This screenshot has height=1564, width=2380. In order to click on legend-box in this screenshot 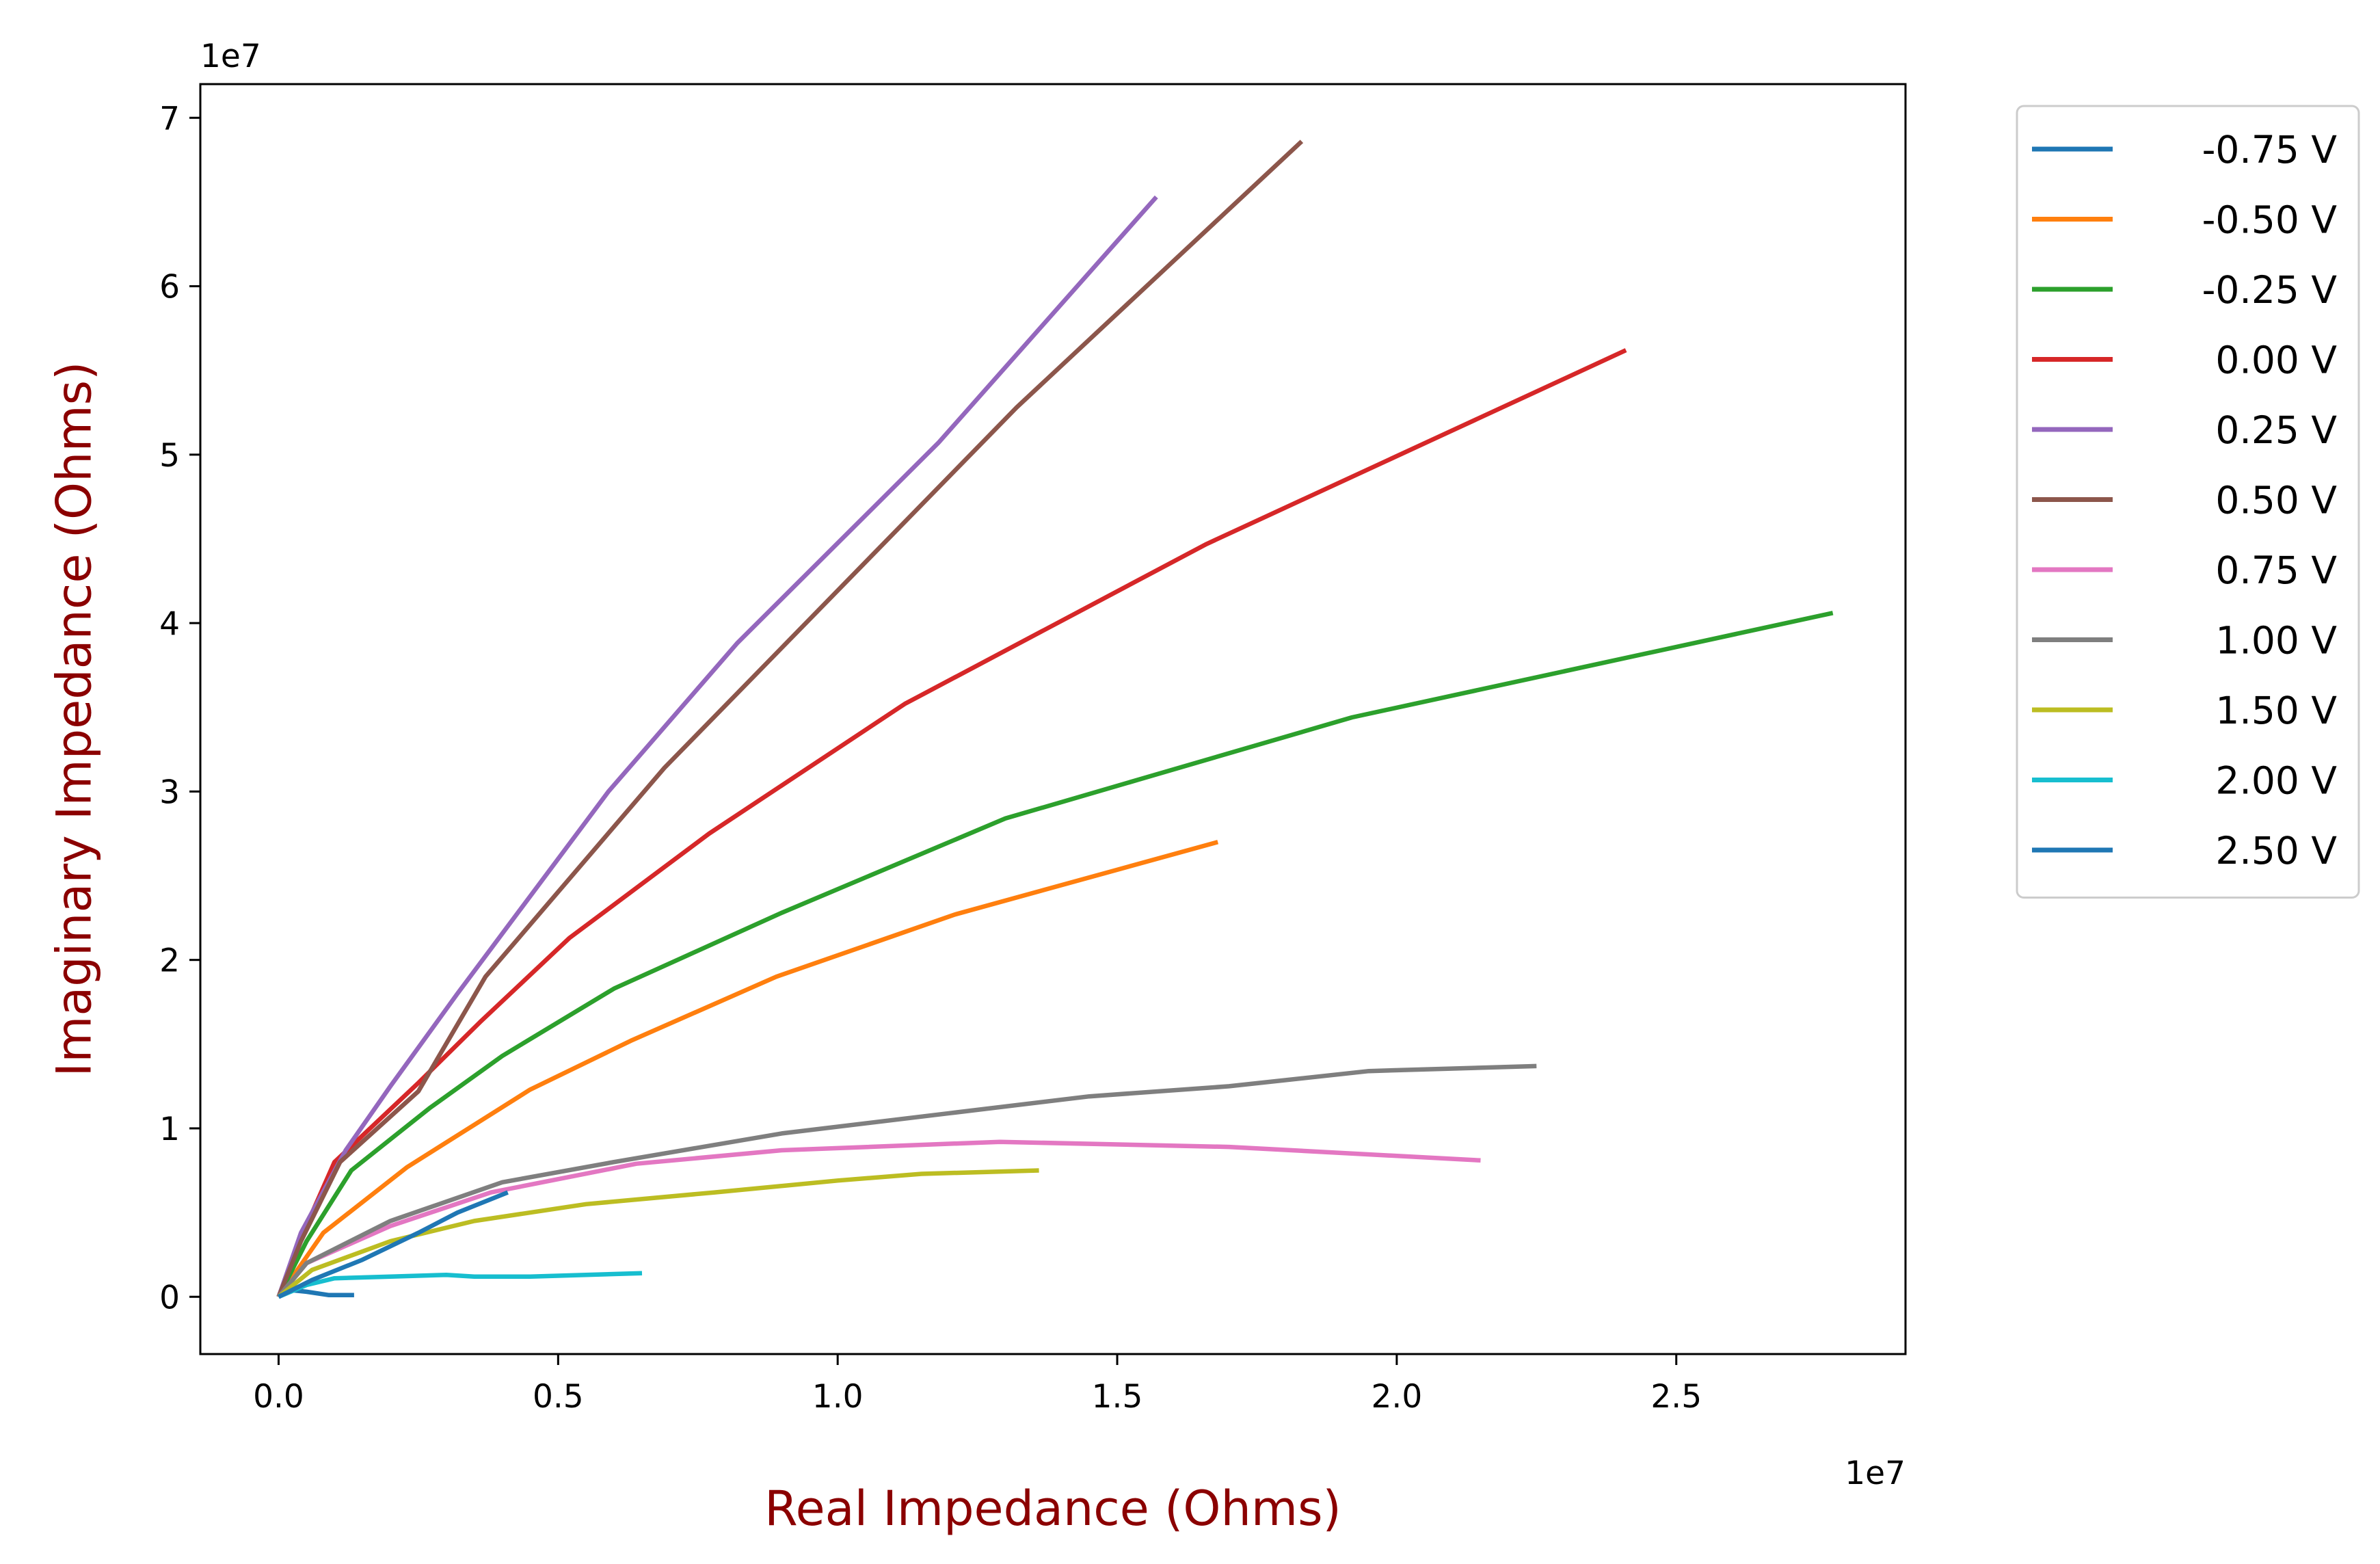, I will do `click(2188, 502)`.